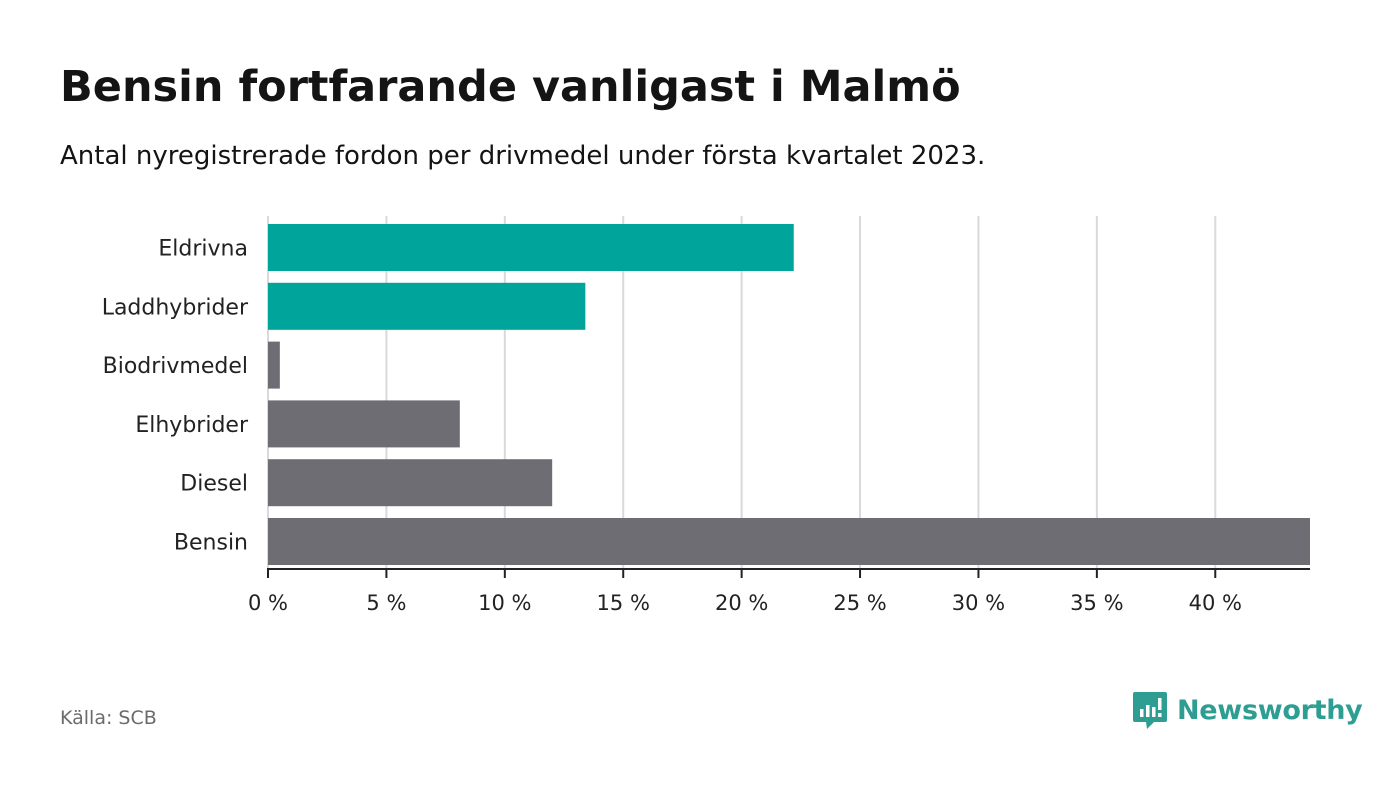 This screenshot has width=1400, height=793. Describe the element at coordinates (741, 603) in the screenshot. I see `x-tick-label: 20 %` at that location.